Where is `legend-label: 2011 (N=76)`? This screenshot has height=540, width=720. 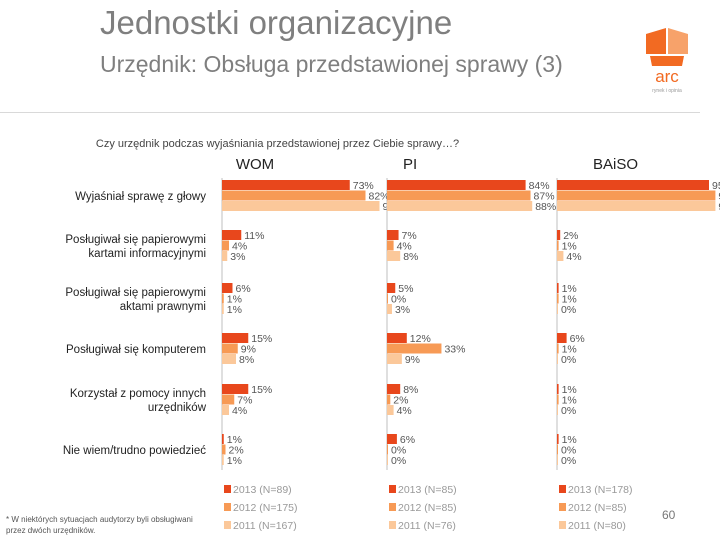 legend-label: 2011 (N=76) is located at coordinates (427, 526).